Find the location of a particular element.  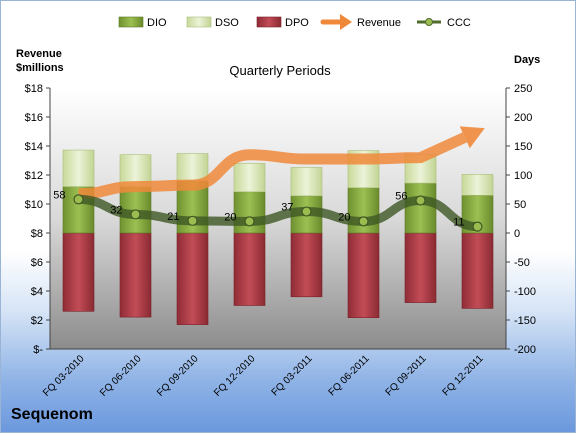

right-tick-label: 150 is located at coordinates (523, 147).